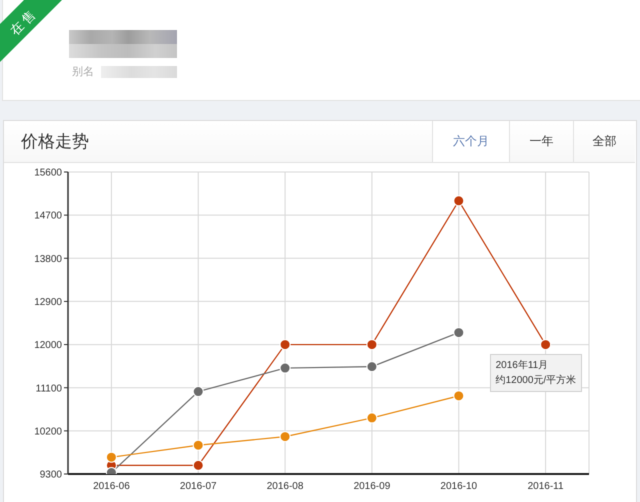 The width and height of the screenshot is (640, 502). What do you see at coordinates (199, 486) in the screenshot?
I see `x-tick-label: 2016-07` at bounding box center [199, 486].